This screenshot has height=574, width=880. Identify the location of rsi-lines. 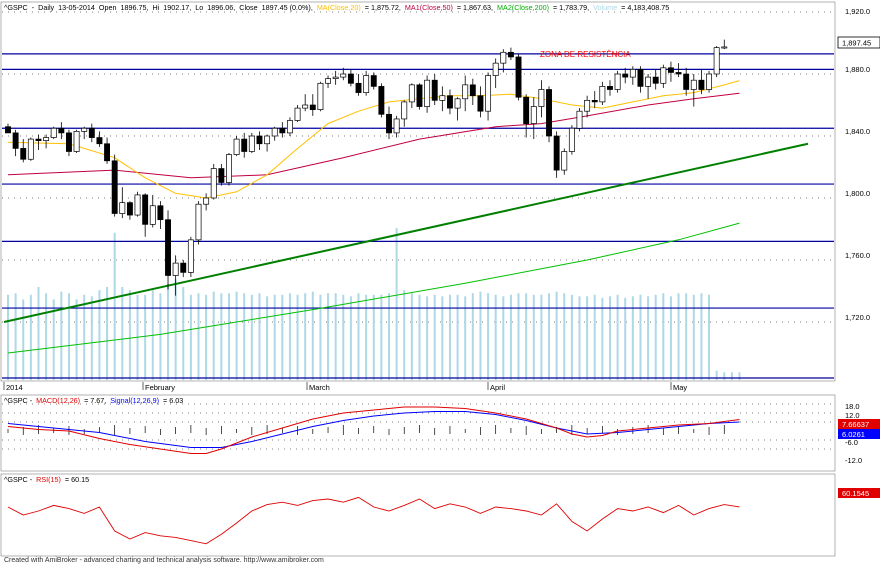
(373, 520).